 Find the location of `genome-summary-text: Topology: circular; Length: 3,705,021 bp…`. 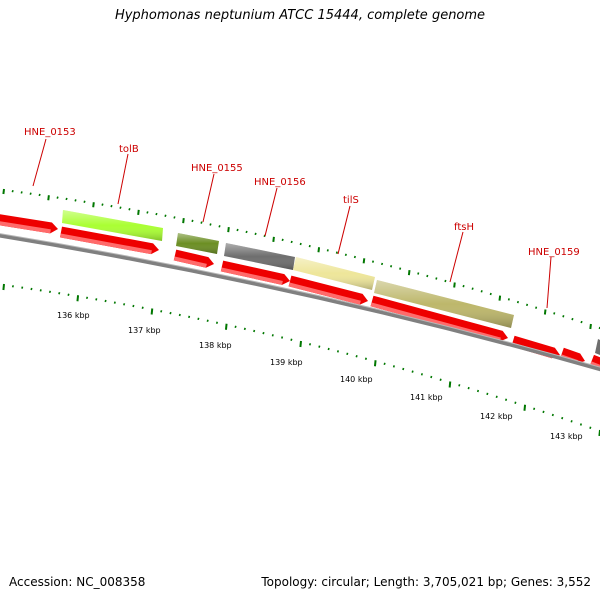

genome-summary-text: Topology: circular; Length: 3,705,021 bp… is located at coordinates (426, 582).